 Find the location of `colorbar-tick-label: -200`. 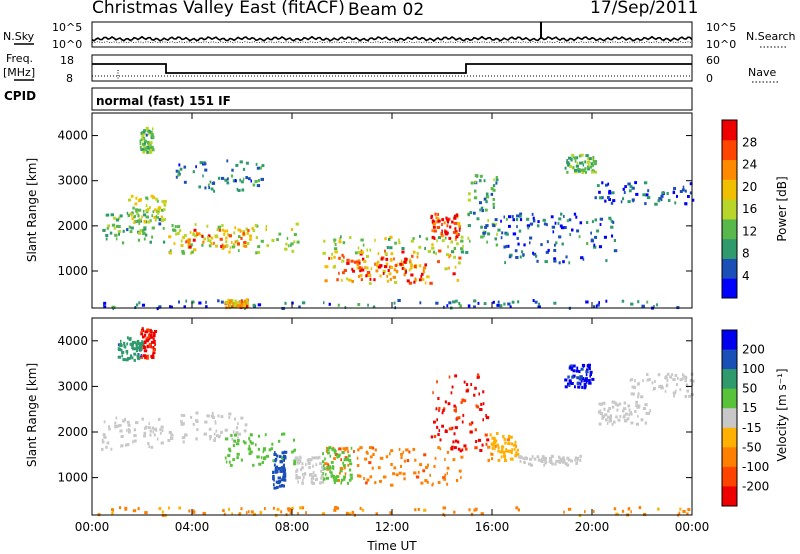

colorbar-tick-label: -200 is located at coordinates (755, 486).